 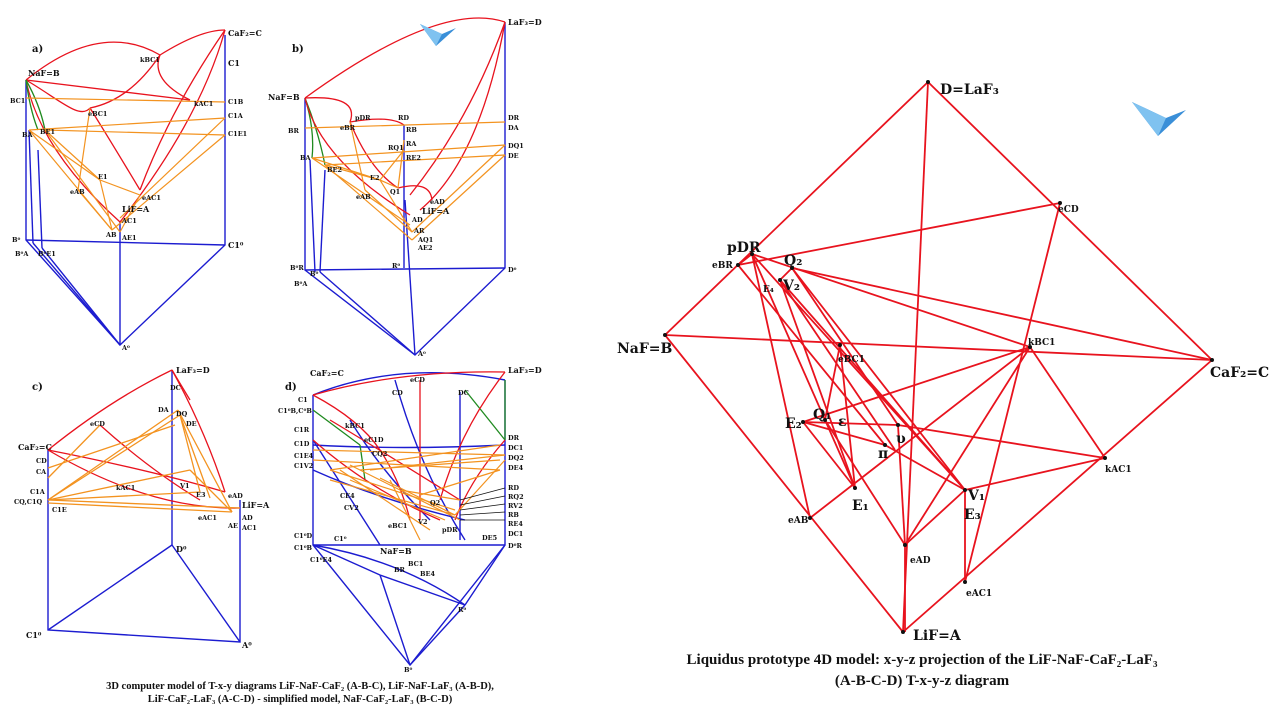 I want to click on label-d-dr: DR, so click(x=514, y=438).